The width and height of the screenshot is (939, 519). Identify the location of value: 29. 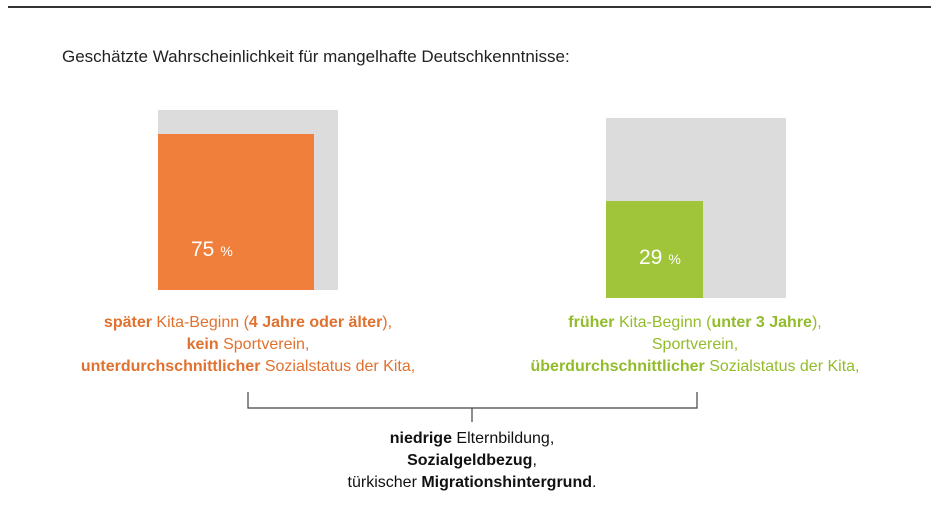
(651, 257).